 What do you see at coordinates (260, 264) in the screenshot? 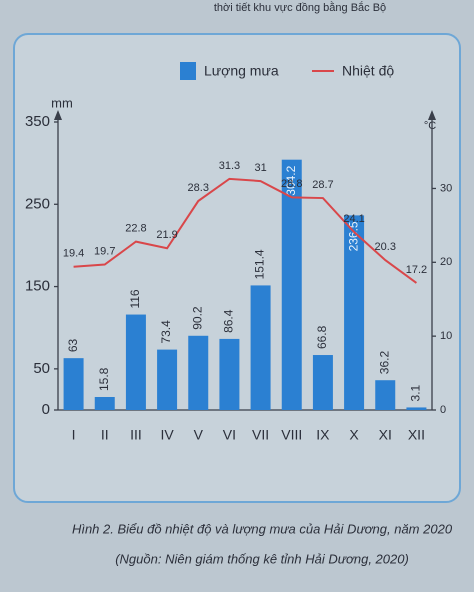
I see `bar-value-label: 151.4` at bounding box center [260, 264].